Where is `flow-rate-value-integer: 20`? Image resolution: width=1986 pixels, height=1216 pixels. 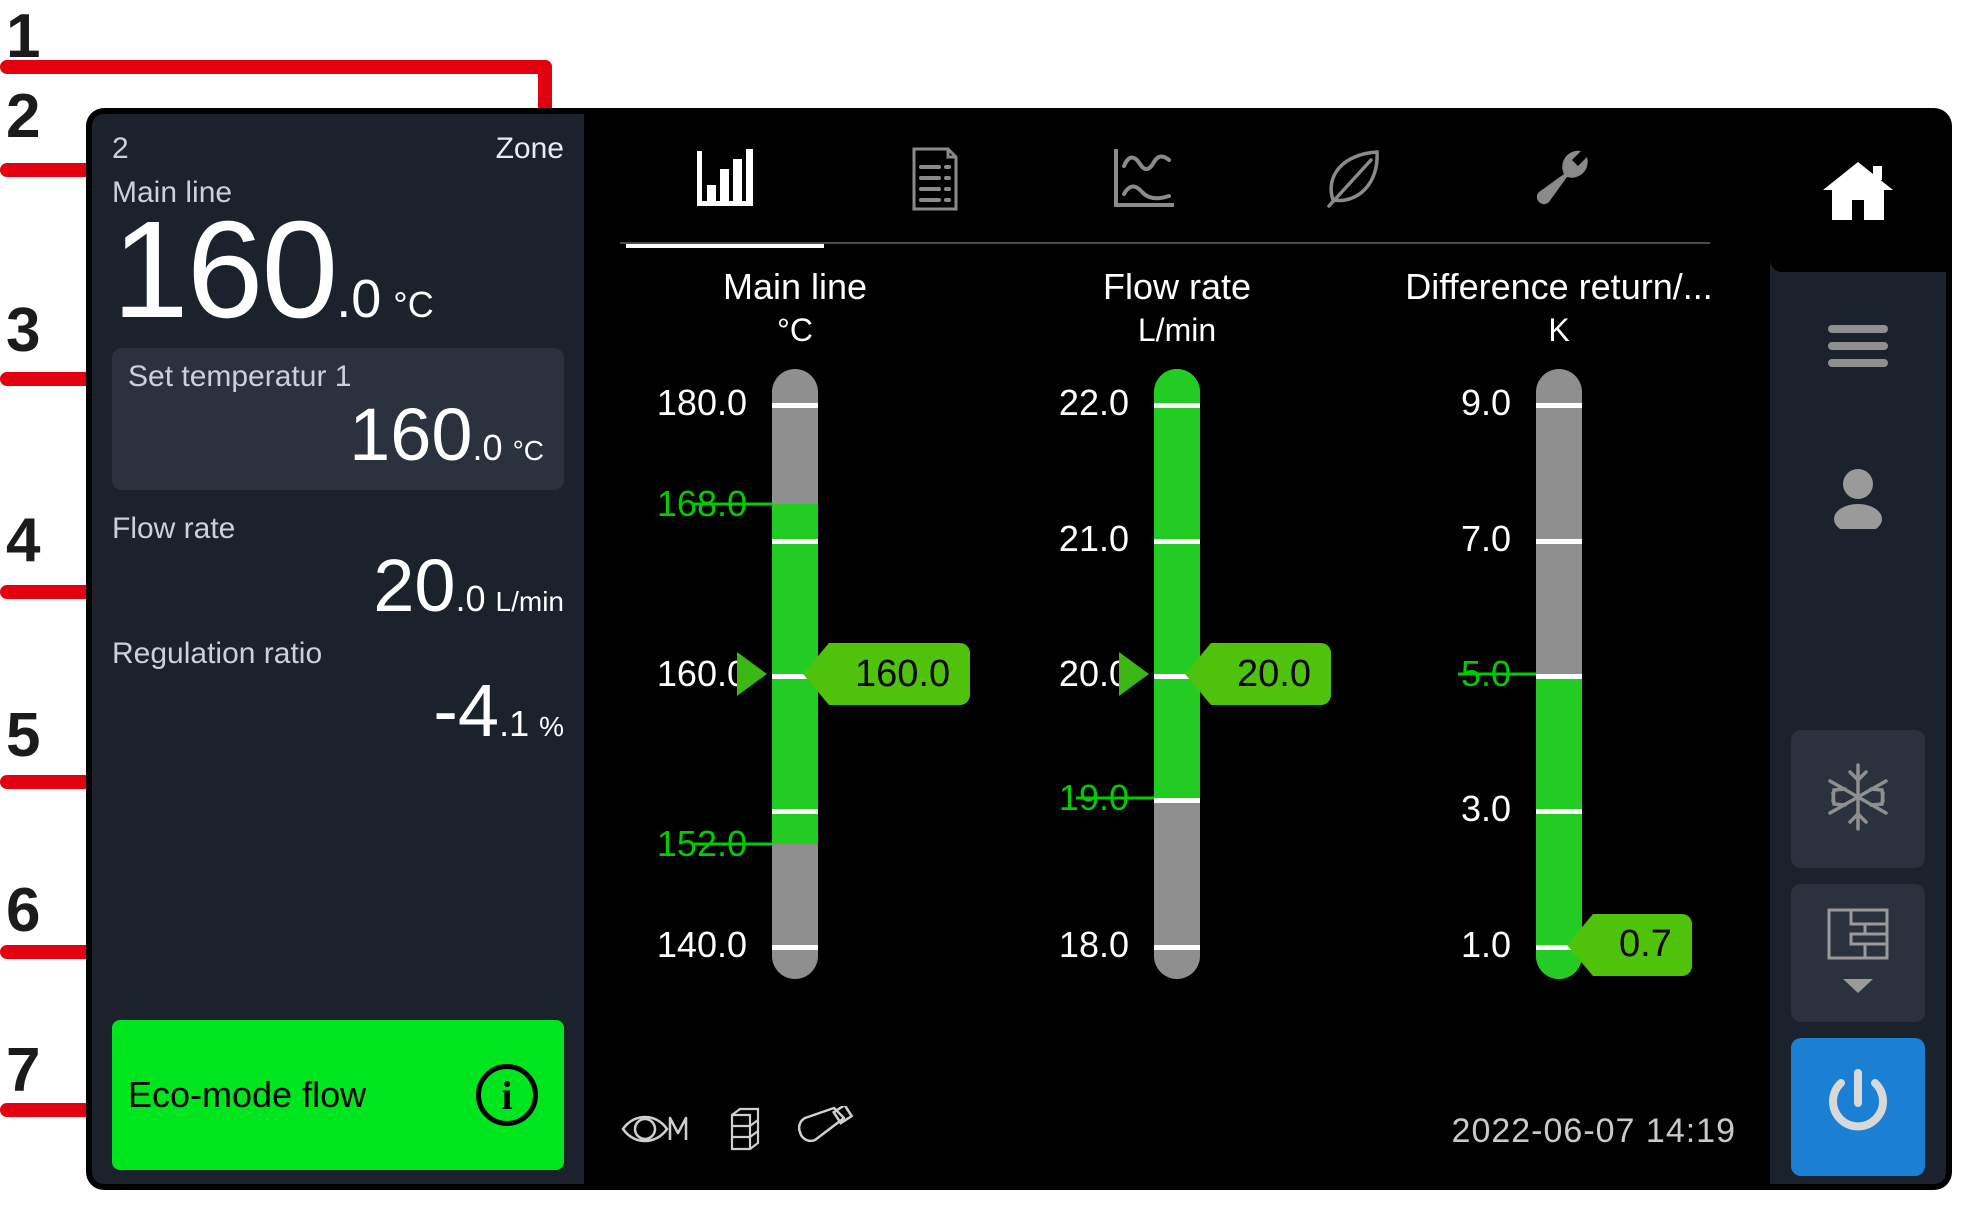
flow-rate-value-integer: 20 is located at coordinates (414, 586).